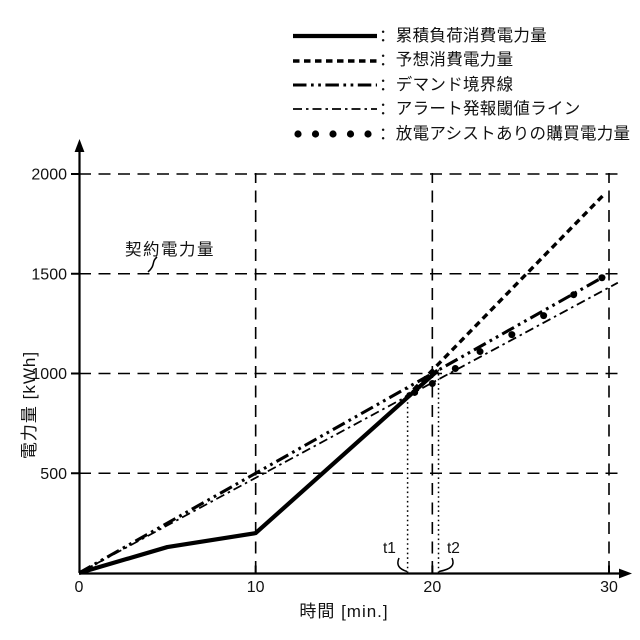 This screenshot has width=640, height=640. I want to click on legend-item-label: ：予想消費電力量, so click(446, 60).